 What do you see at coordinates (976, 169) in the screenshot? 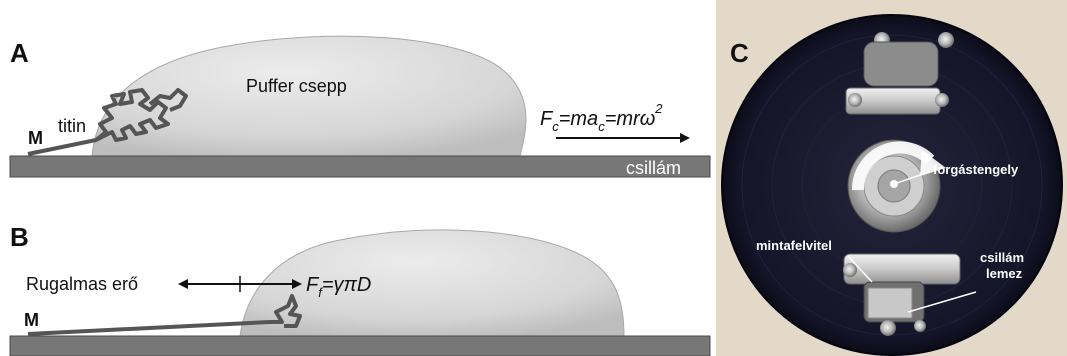
I see `rotation-axis-label: forgástengely` at bounding box center [976, 169].